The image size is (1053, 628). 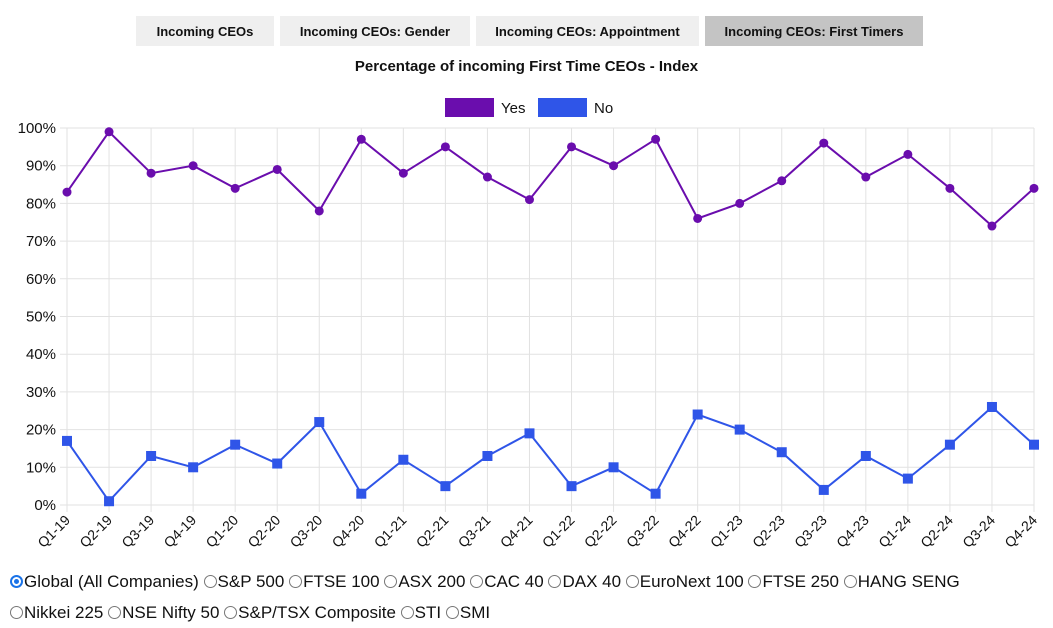 I want to click on radio-label: NSE Nifty 50, so click(x=171, y=612).